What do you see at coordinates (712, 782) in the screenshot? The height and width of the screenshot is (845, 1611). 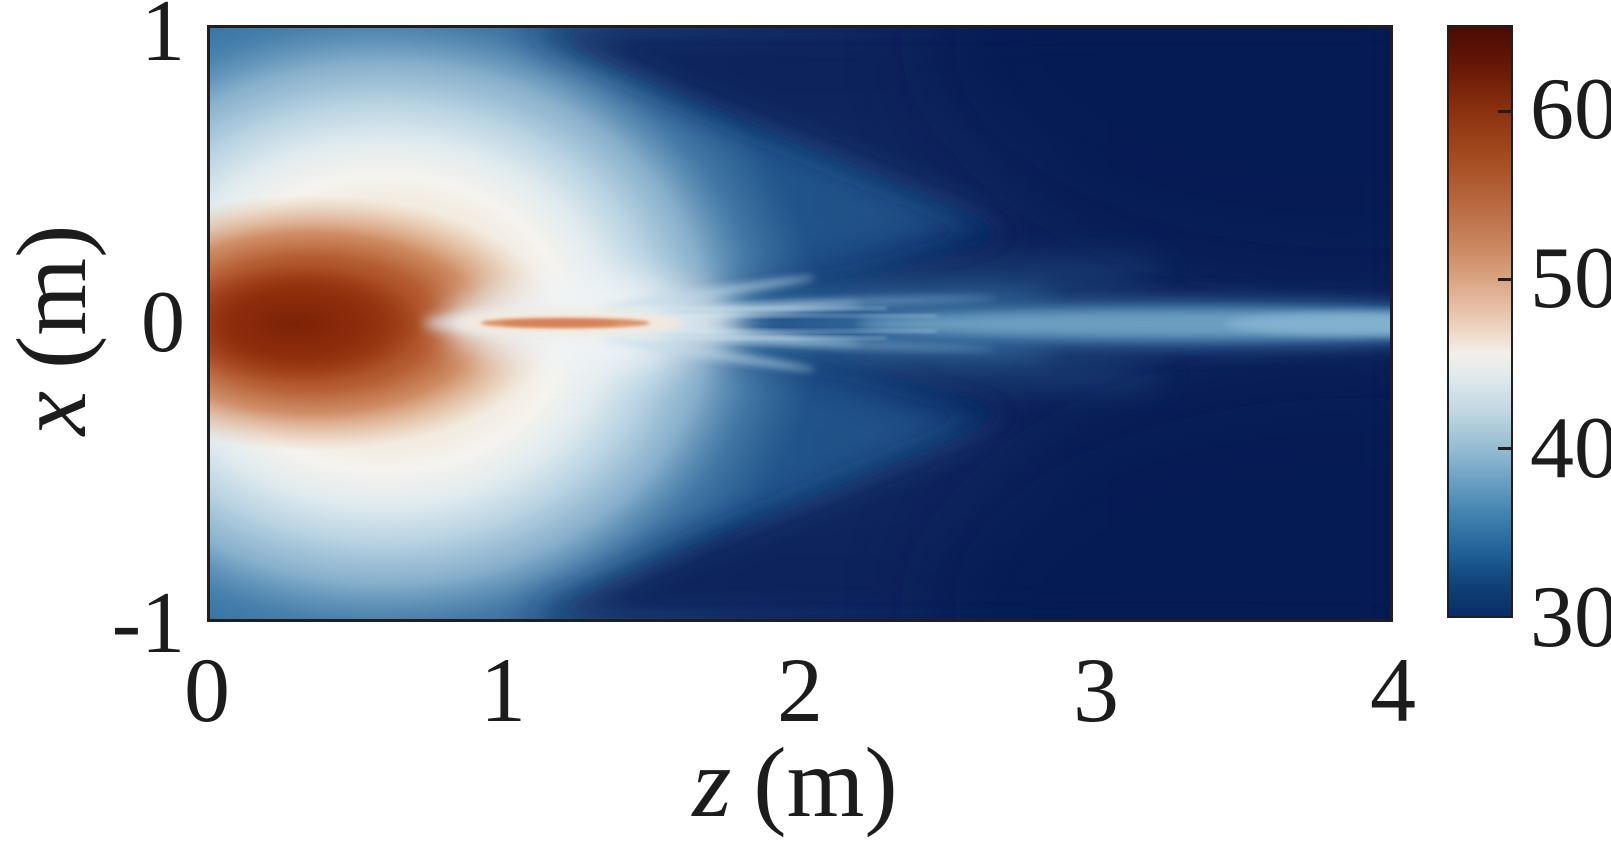 I see `x-axis-label-variable: z` at bounding box center [712, 782].